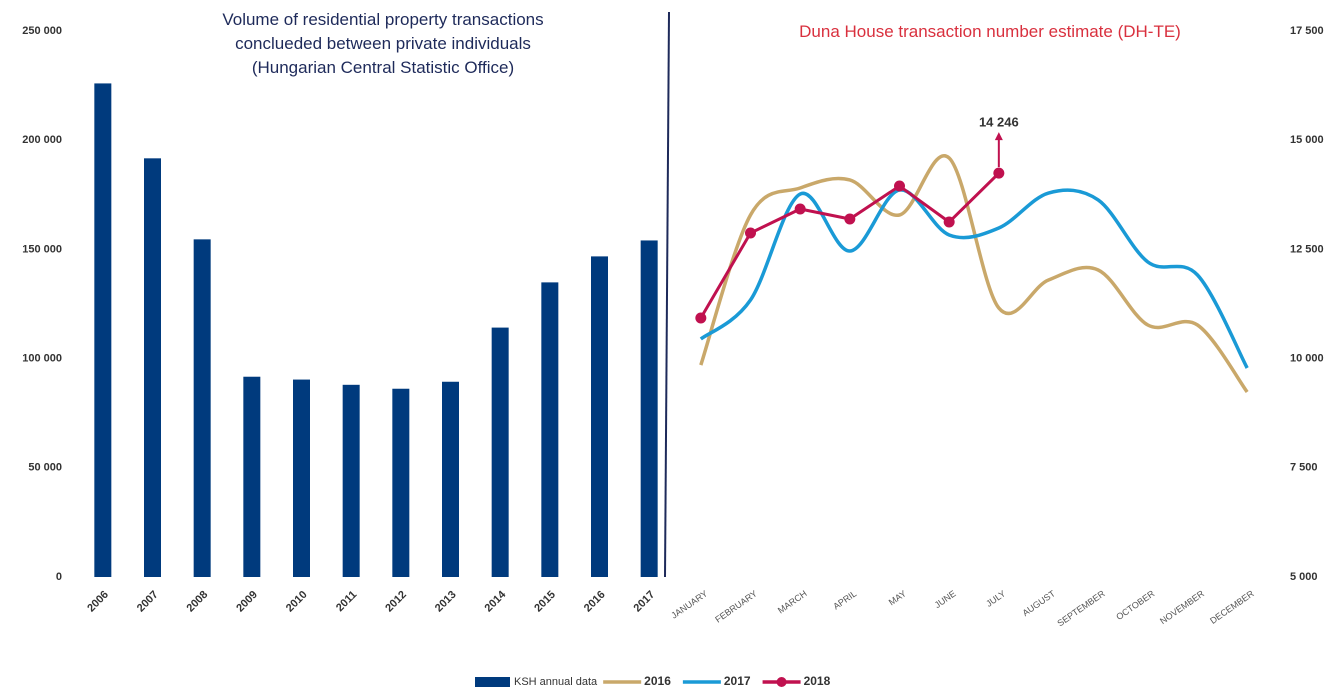  I want to click on divider, so click(667, 294).